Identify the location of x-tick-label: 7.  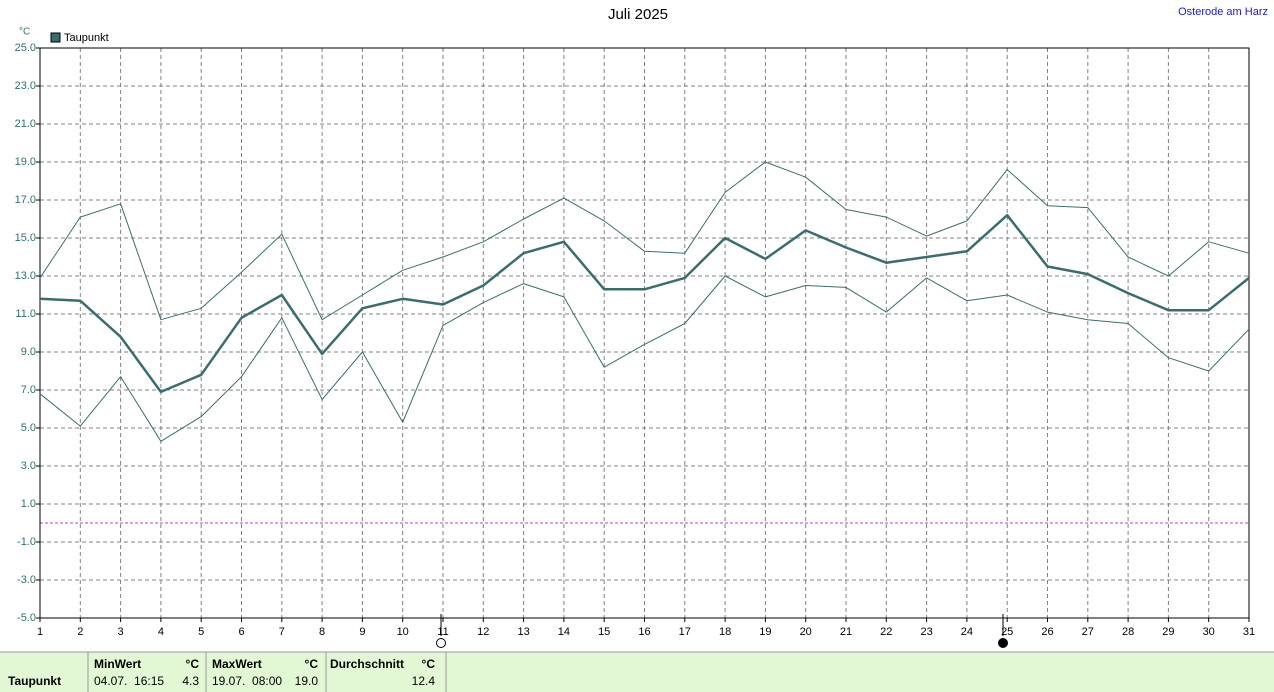
(282, 632).